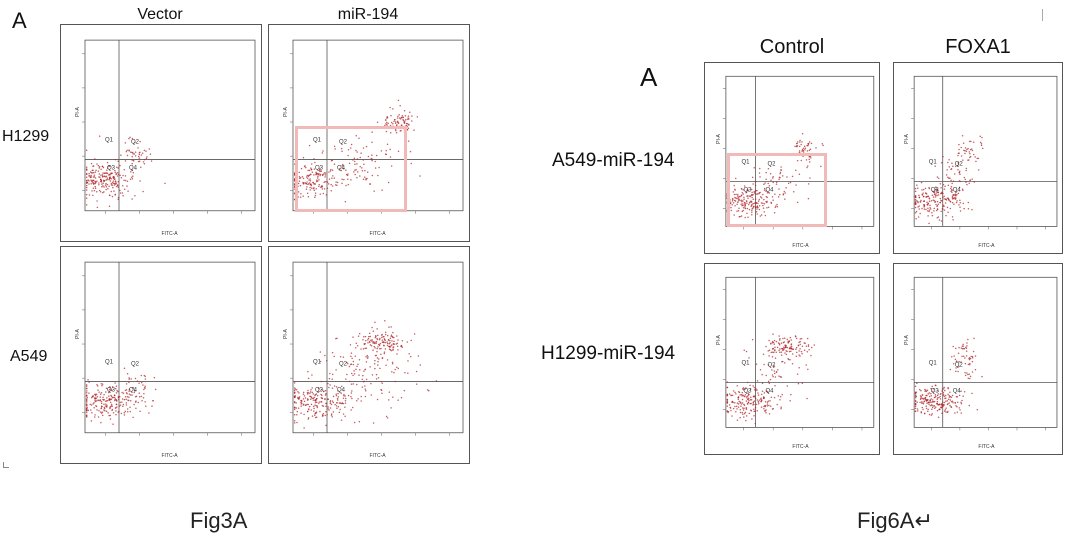  I want to click on highlight-box, so click(777, 190).